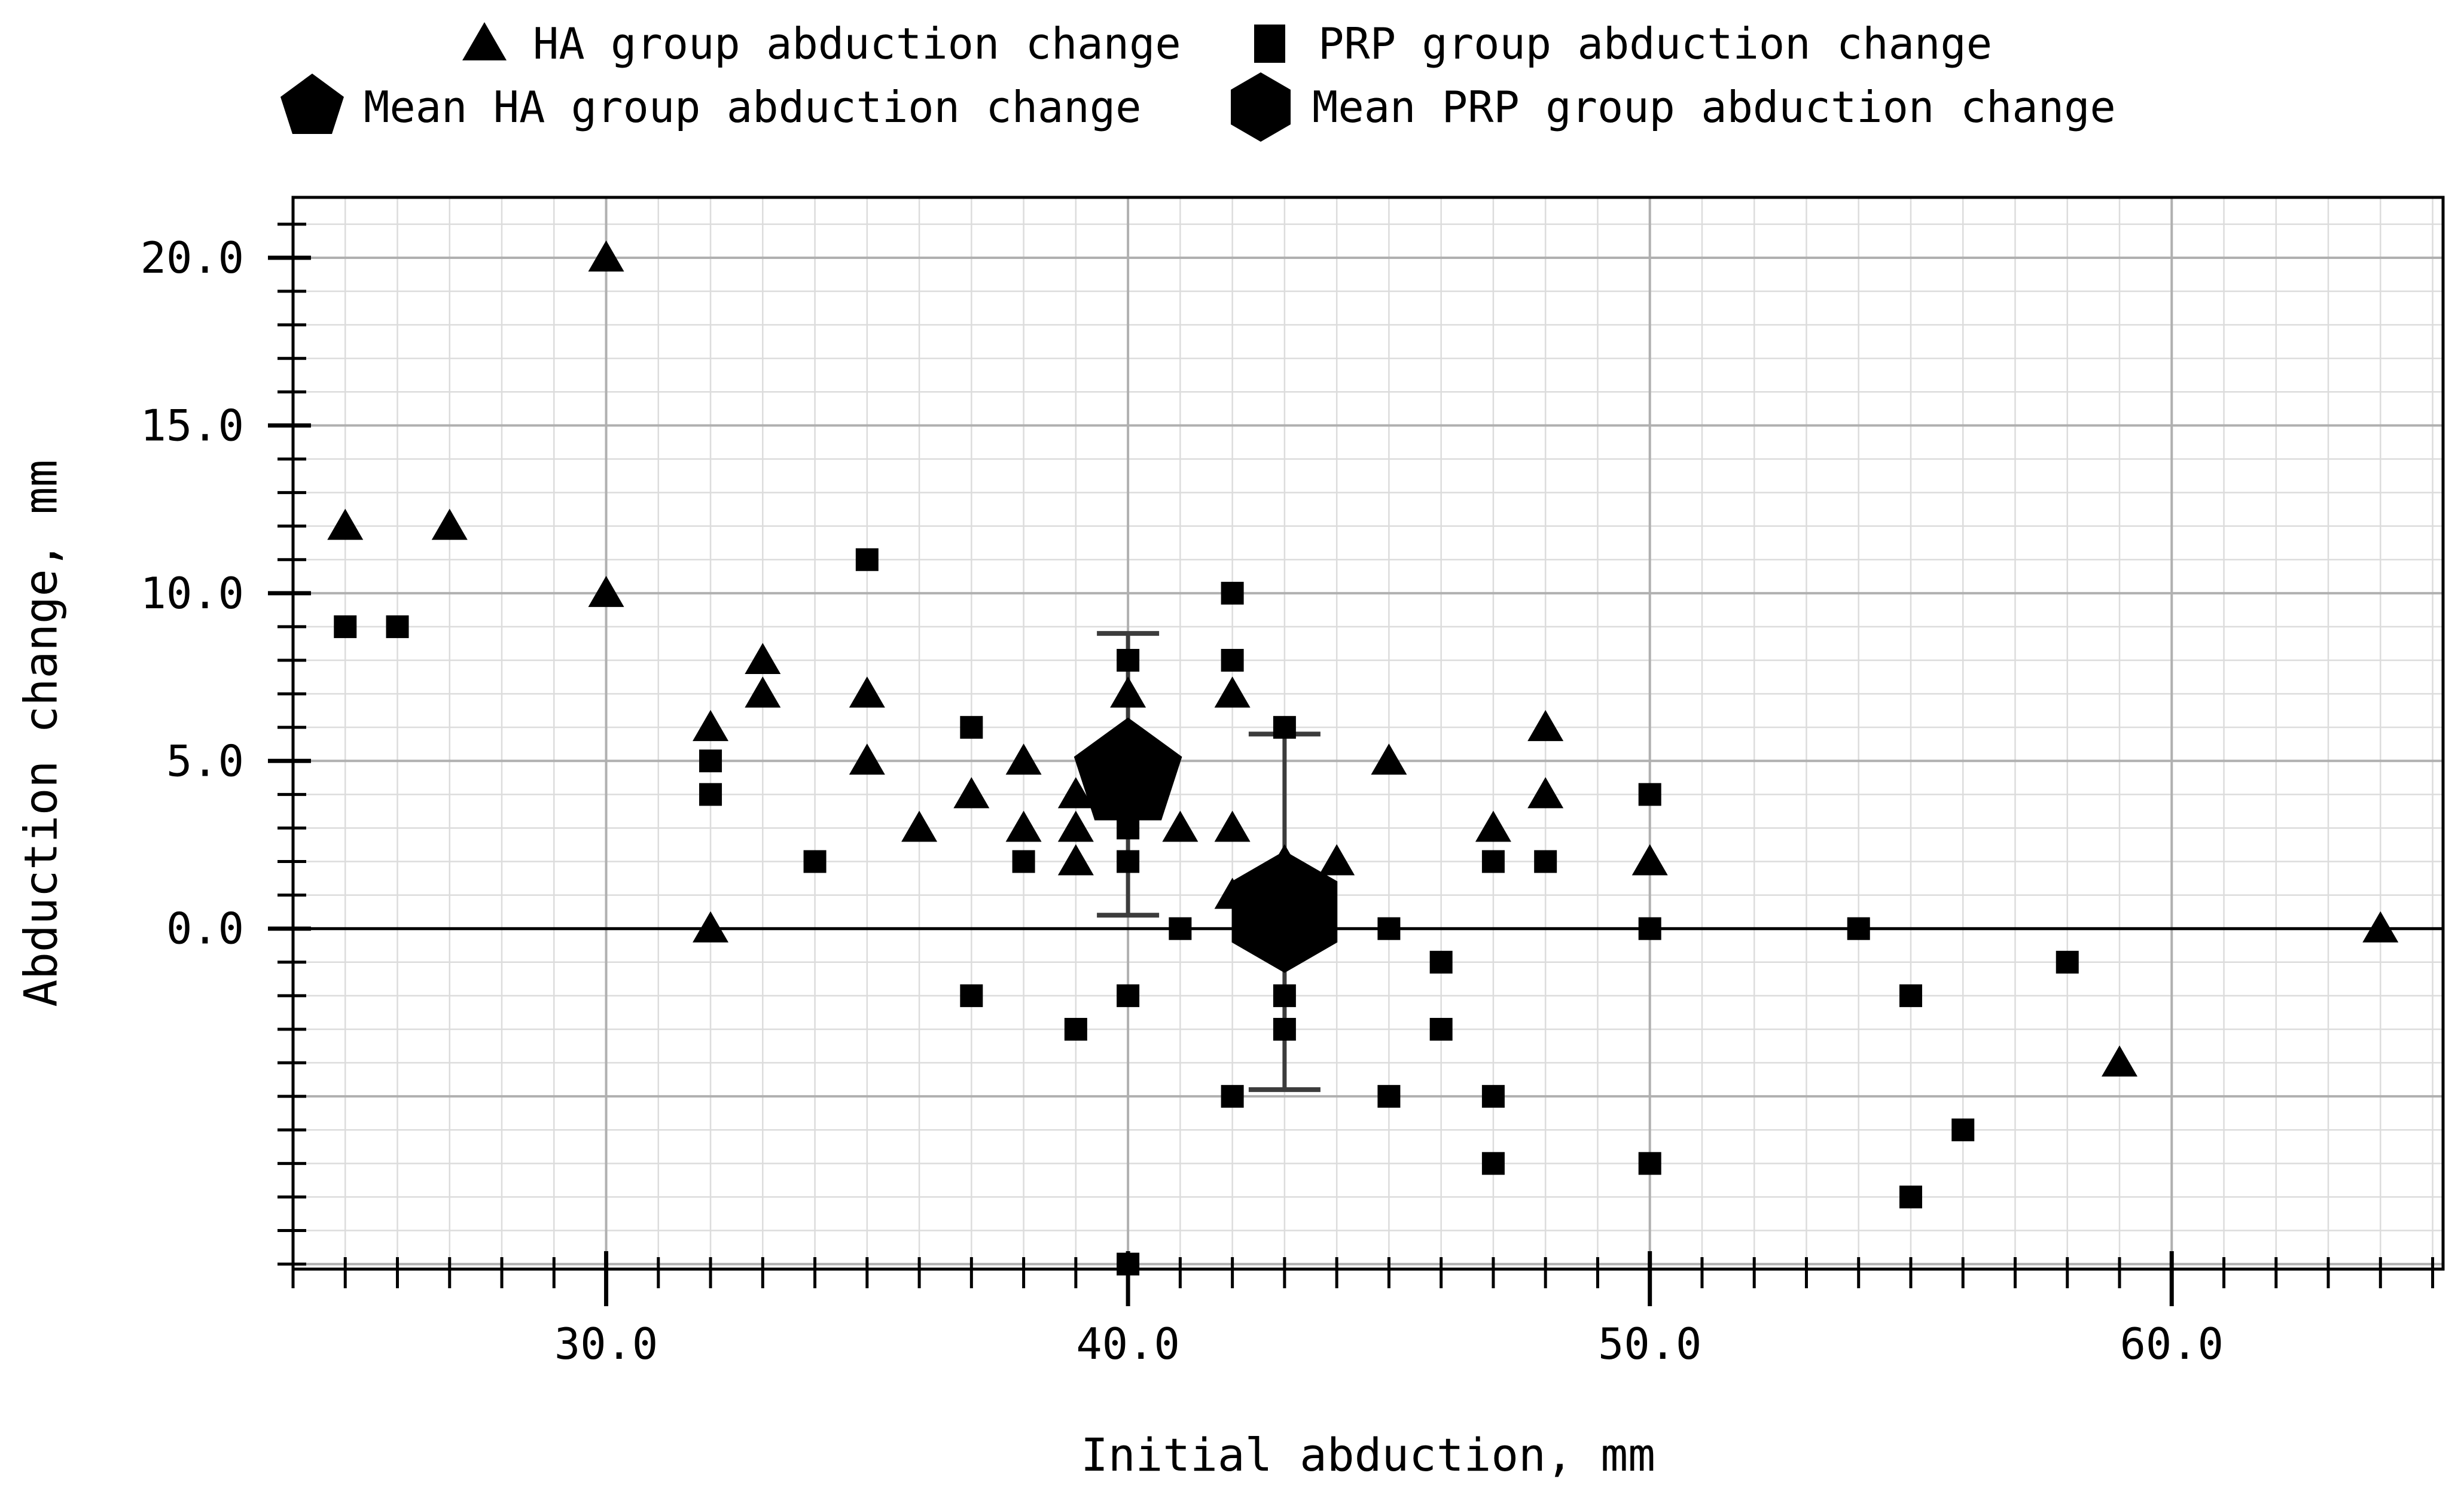 The height and width of the screenshot is (1488, 2464). Describe the element at coordinates (205, 929) in the screenshot. I see `y-tick-label: 0.0` at that location.